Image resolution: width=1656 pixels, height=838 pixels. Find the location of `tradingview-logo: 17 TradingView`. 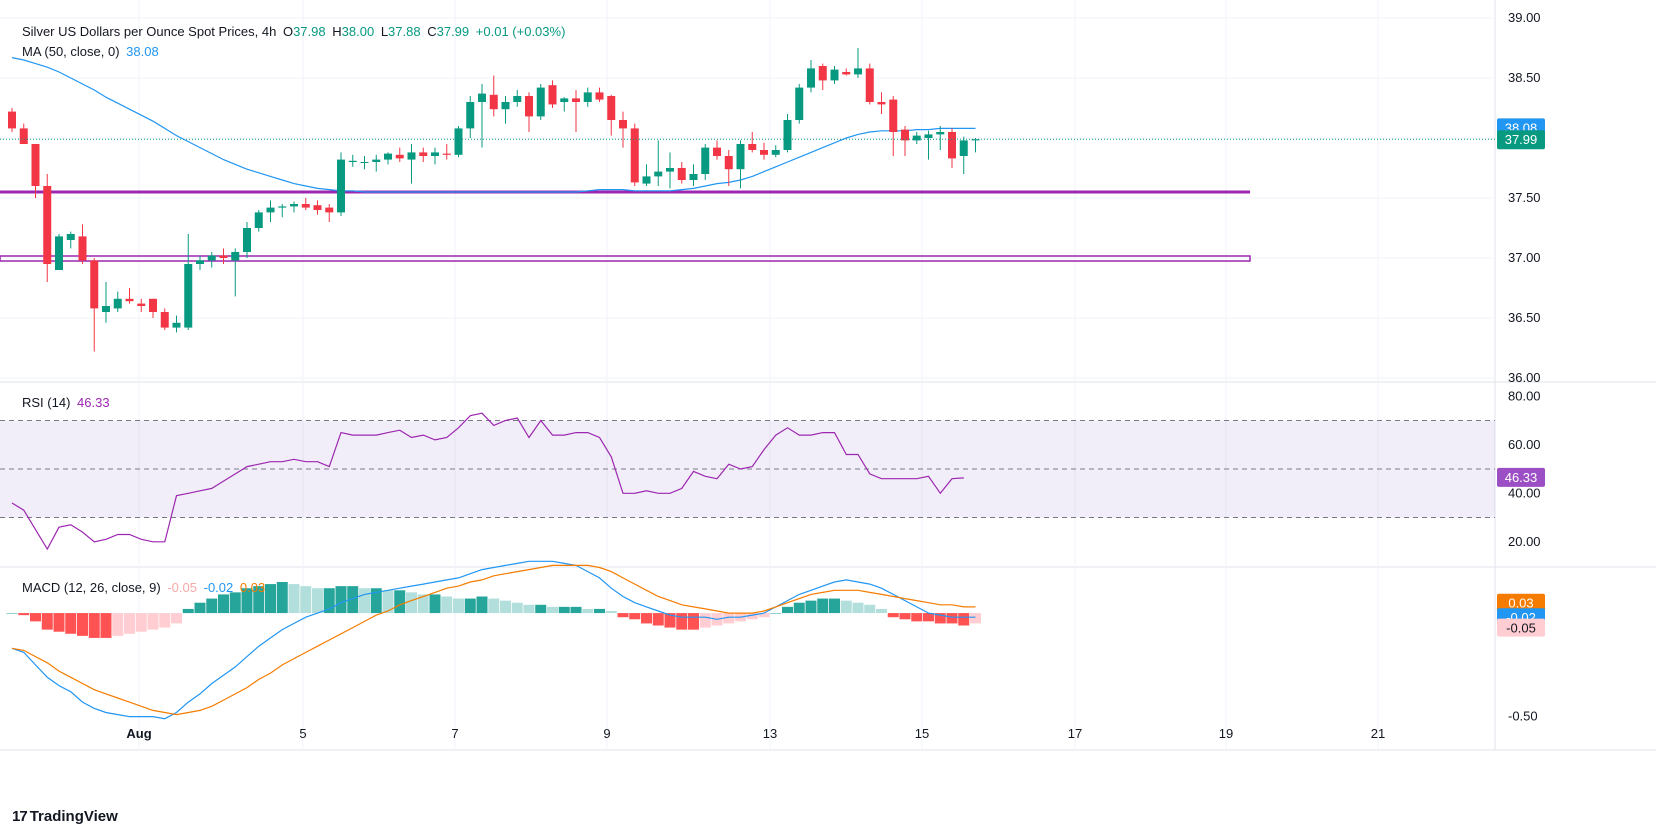

tradingview-logo: 17 TradingView is located at coordinates (65, 816).